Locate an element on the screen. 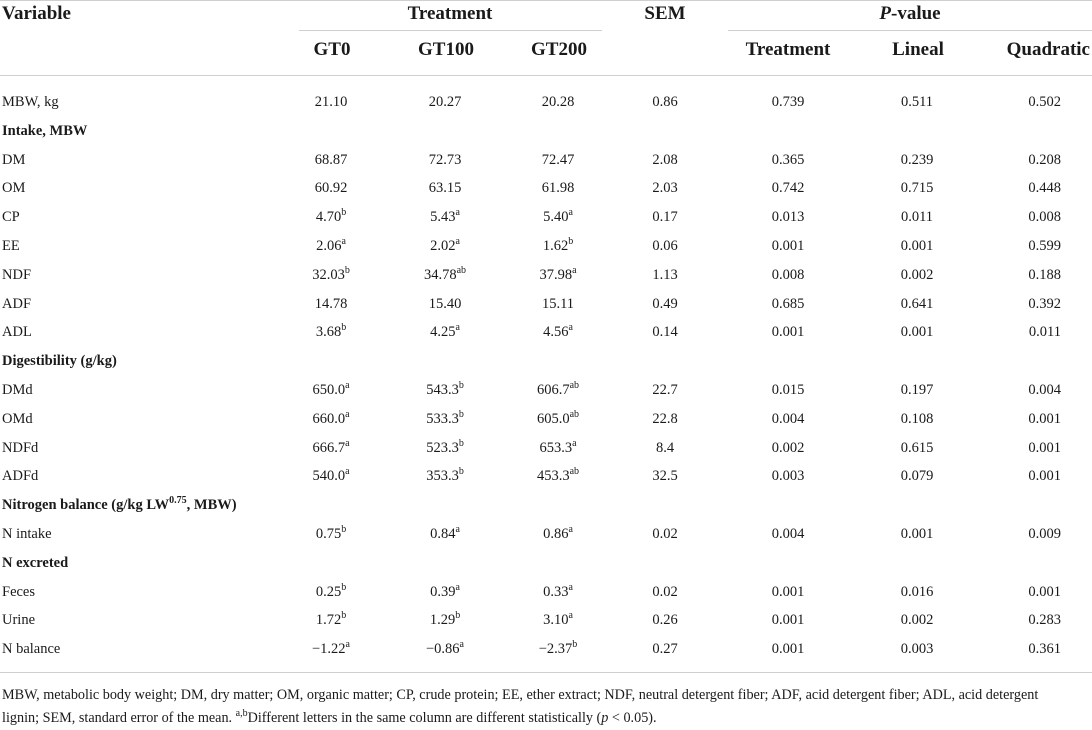 This screenshot has width=1092, height=730. cell-value: 653.3 is located at coordinates (556, 448).